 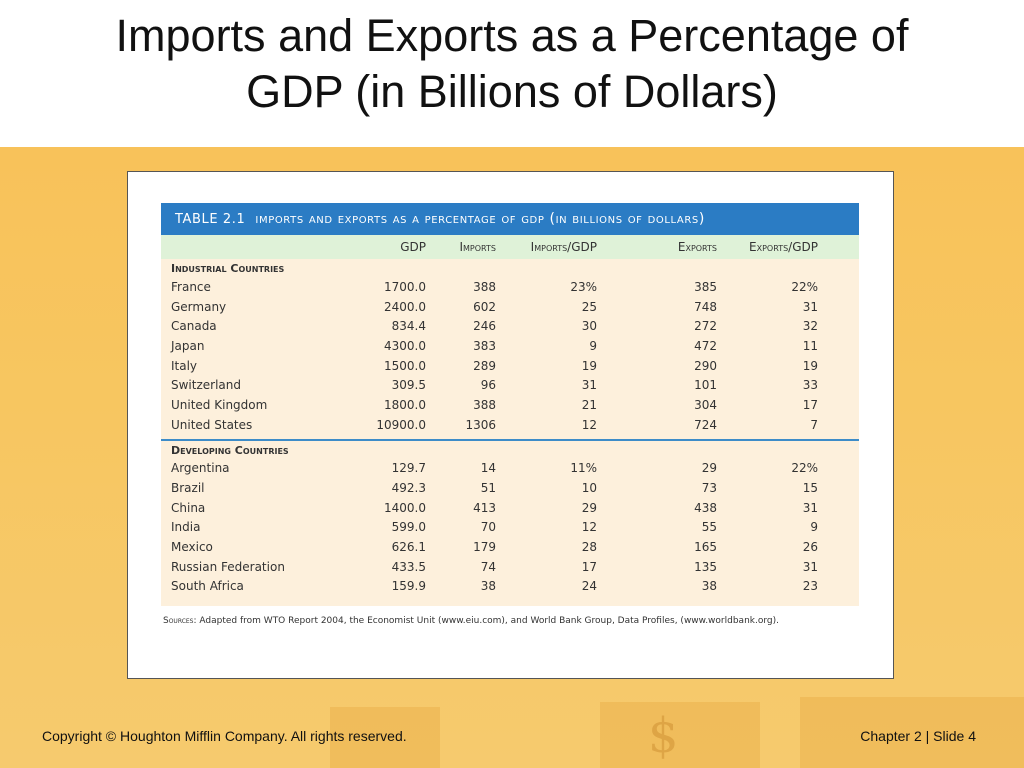 I want to click on slide-number-footer: Chapter 2 | Slide 4, so click(x=918, y=736).